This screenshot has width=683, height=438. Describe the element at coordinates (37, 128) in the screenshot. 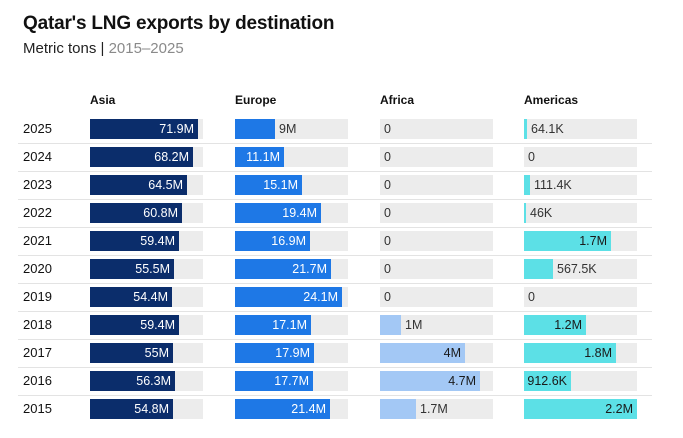

I see `year-label: 2025` at that location.